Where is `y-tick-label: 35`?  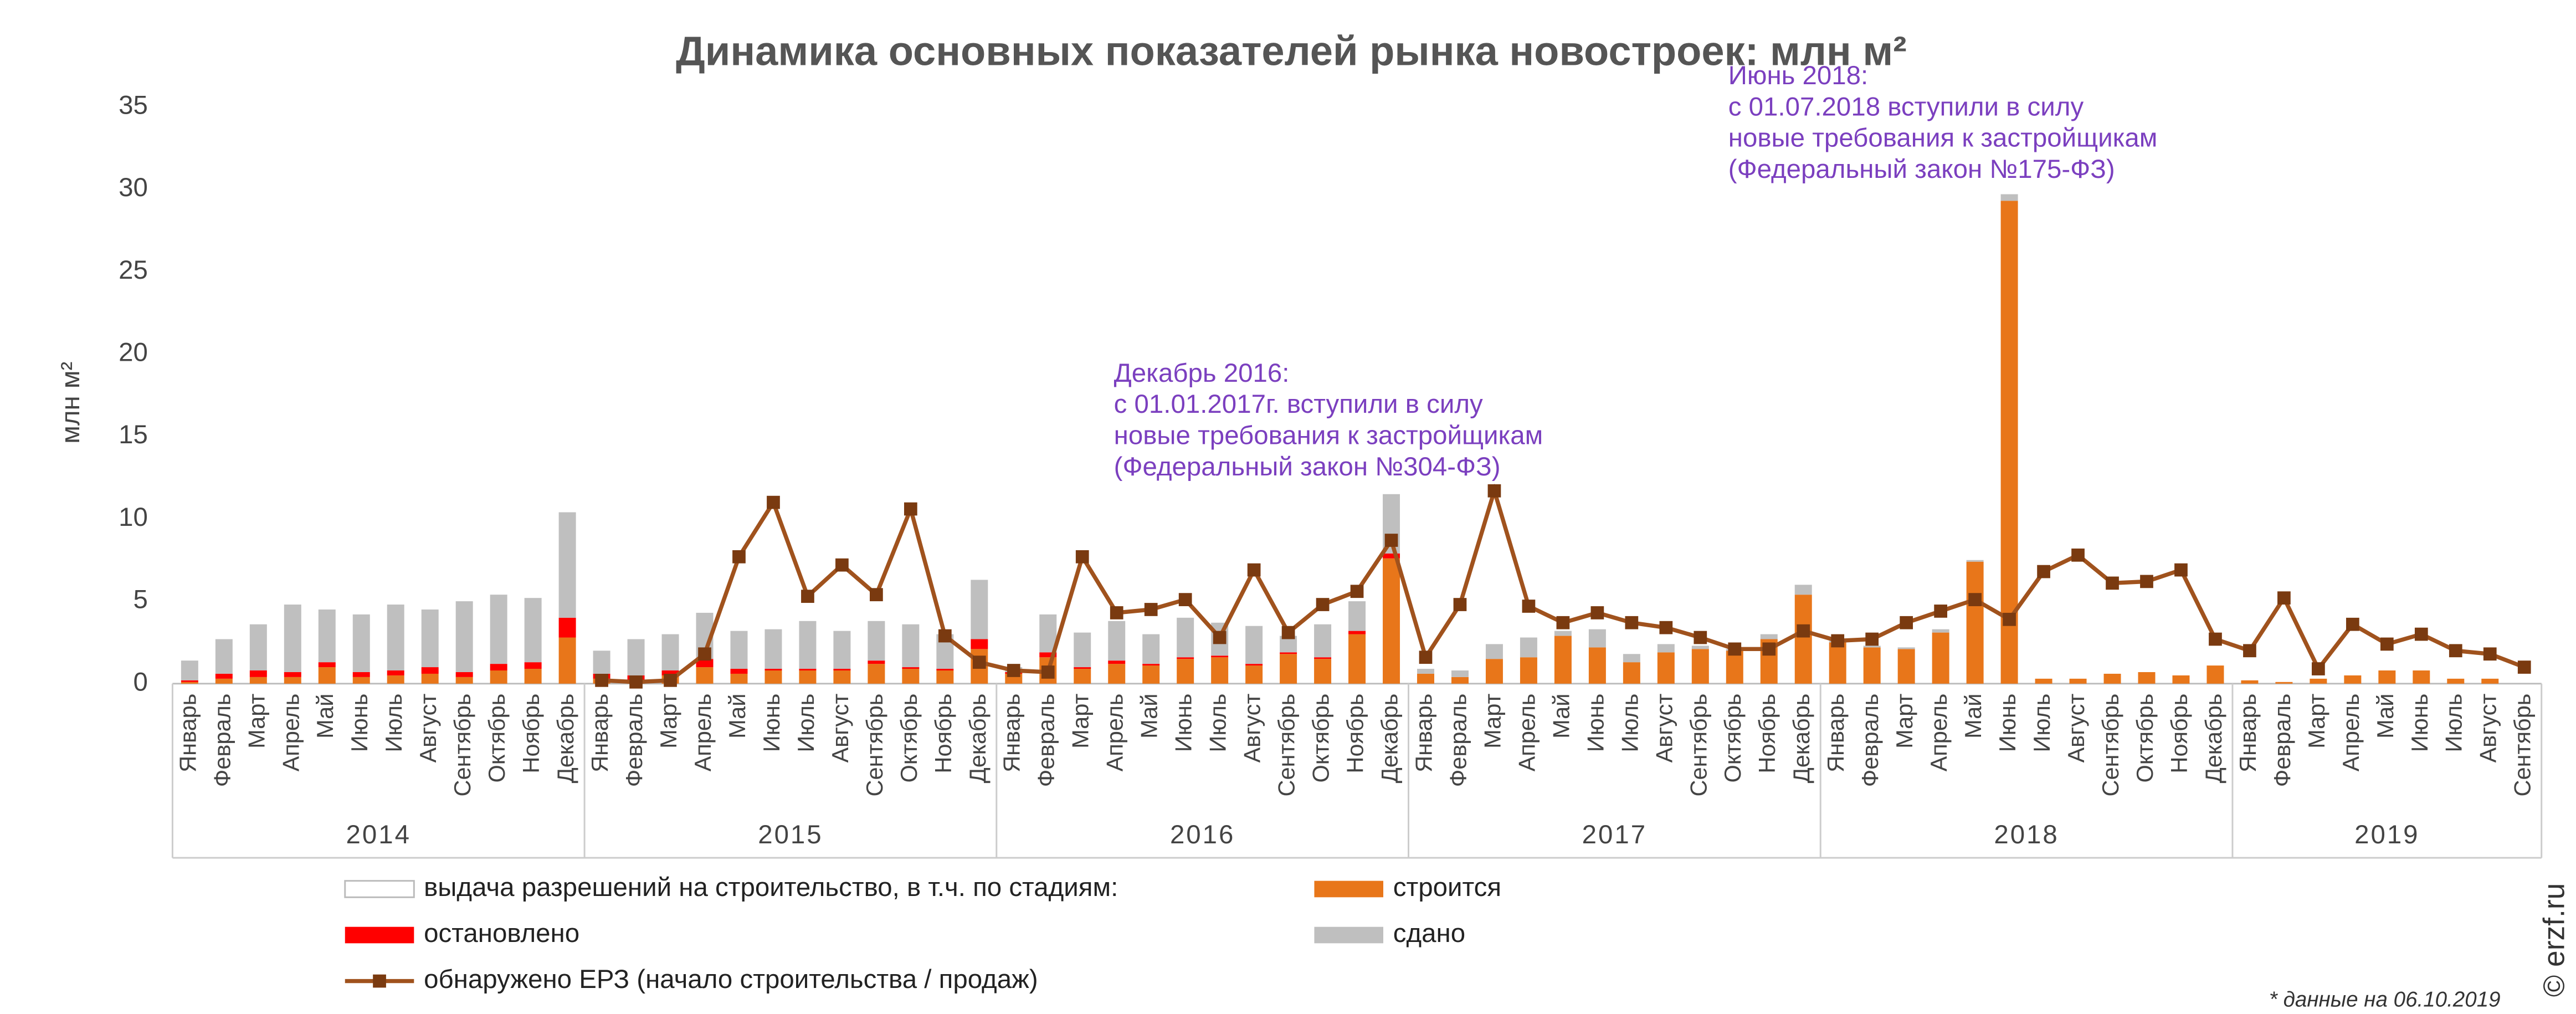
y-tick-label: 35 is located at coordinates (133, 105).